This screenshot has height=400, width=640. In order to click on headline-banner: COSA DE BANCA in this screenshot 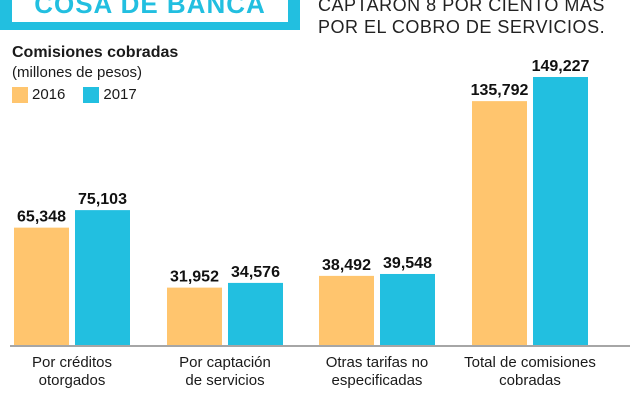, I will do `click(150, 15)`.